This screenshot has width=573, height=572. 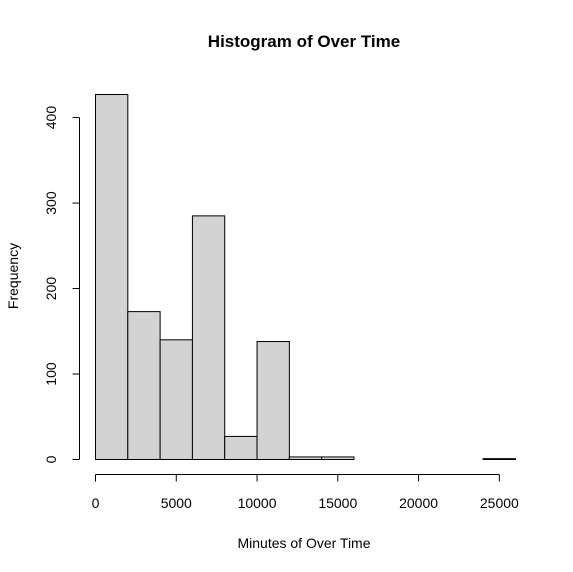 What do you see at coordinates (96, 503) in the screenshot?
I see `x-tick-label: 0` at bounding box center [96, 503].